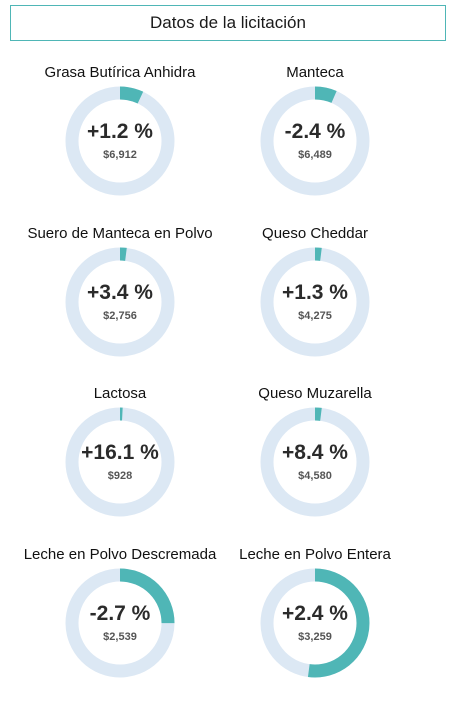  Describe the element at coordinates (315, 316) in the screenshot. I see `price-value: $4,275` at that location.